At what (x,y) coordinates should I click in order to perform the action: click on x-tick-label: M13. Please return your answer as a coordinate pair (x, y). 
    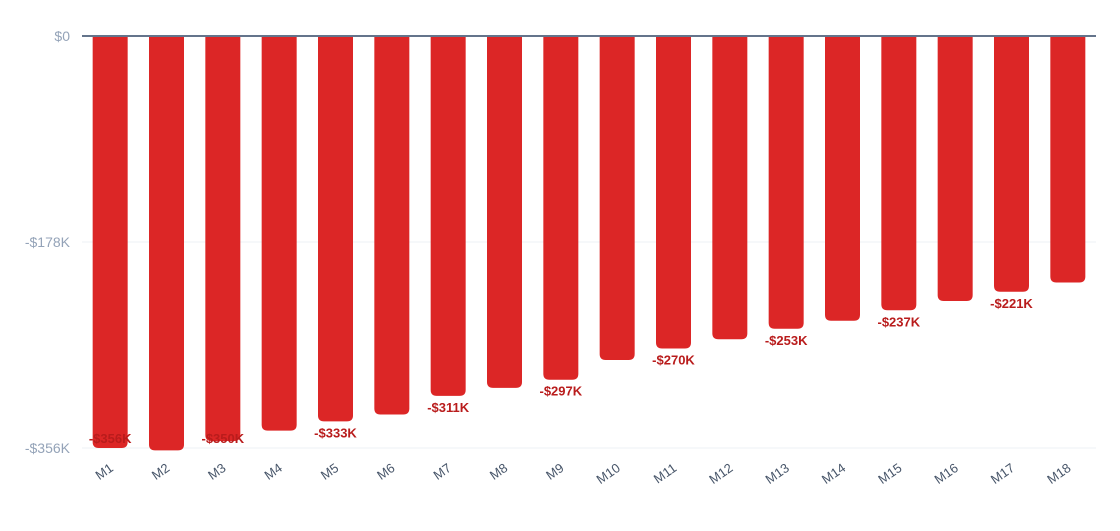
    Looking at the image, I should click on (777, 473).